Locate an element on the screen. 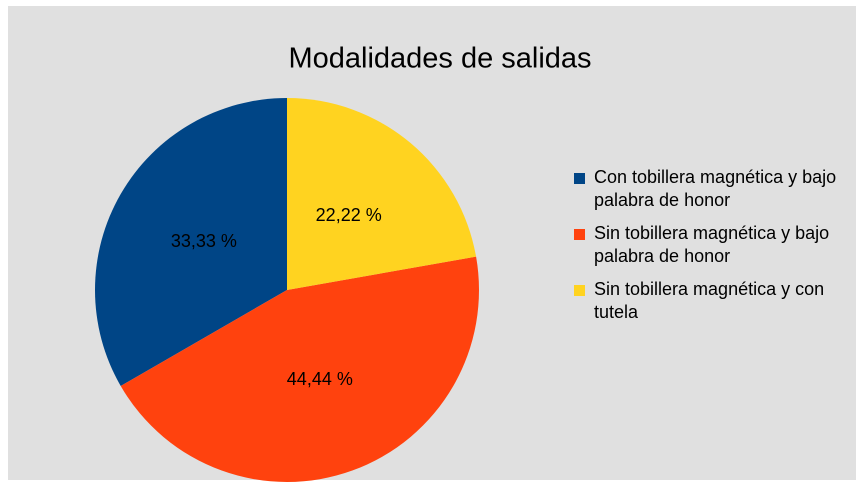 This screenshot has width=860, height=486. legend-entry: Sin tobillera magnética y con tutela is located at coordinates (708, 301).